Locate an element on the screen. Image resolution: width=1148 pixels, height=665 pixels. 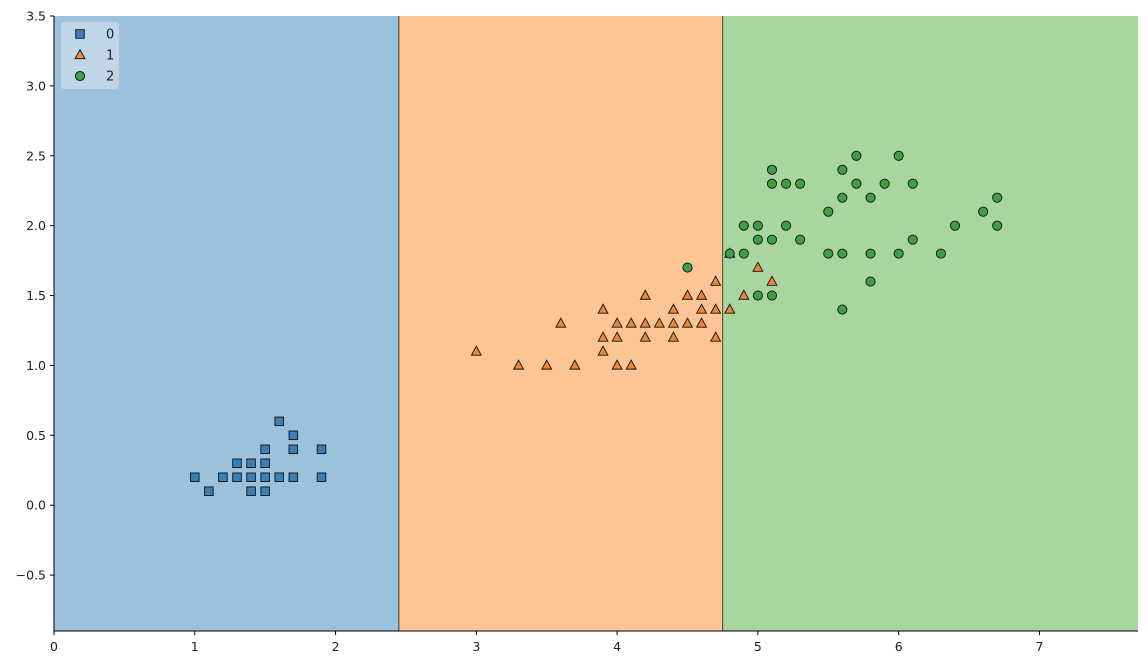
x-tick-label: 1 is located at coordinates (195, 646).